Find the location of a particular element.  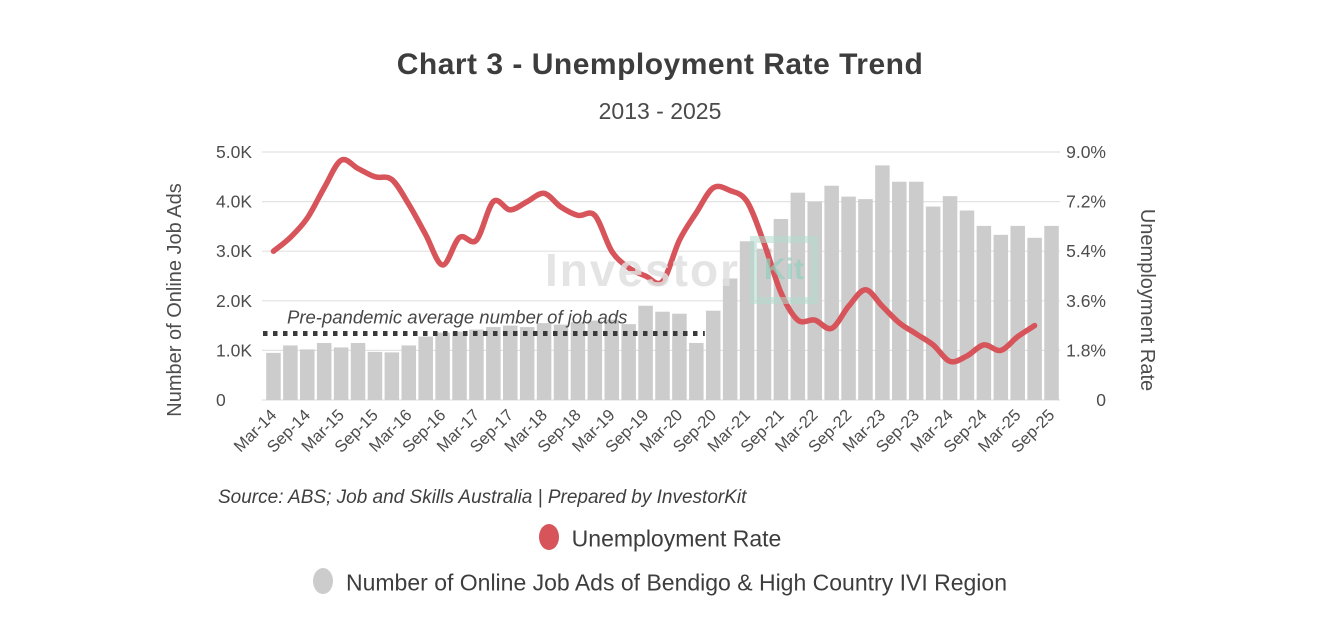

pre-pandemic-average-label: Pre-pandemic average number of job ads is located at coordinates (457, 317).